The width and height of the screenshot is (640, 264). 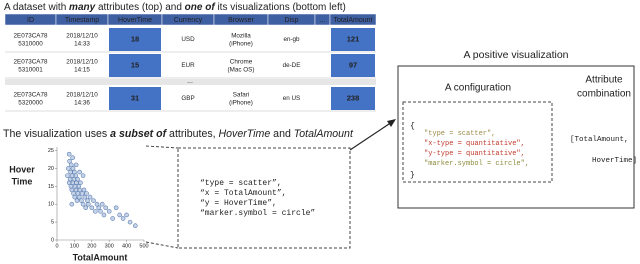 I want to click on cell-line: 14:33, so click(x=82, y=43).